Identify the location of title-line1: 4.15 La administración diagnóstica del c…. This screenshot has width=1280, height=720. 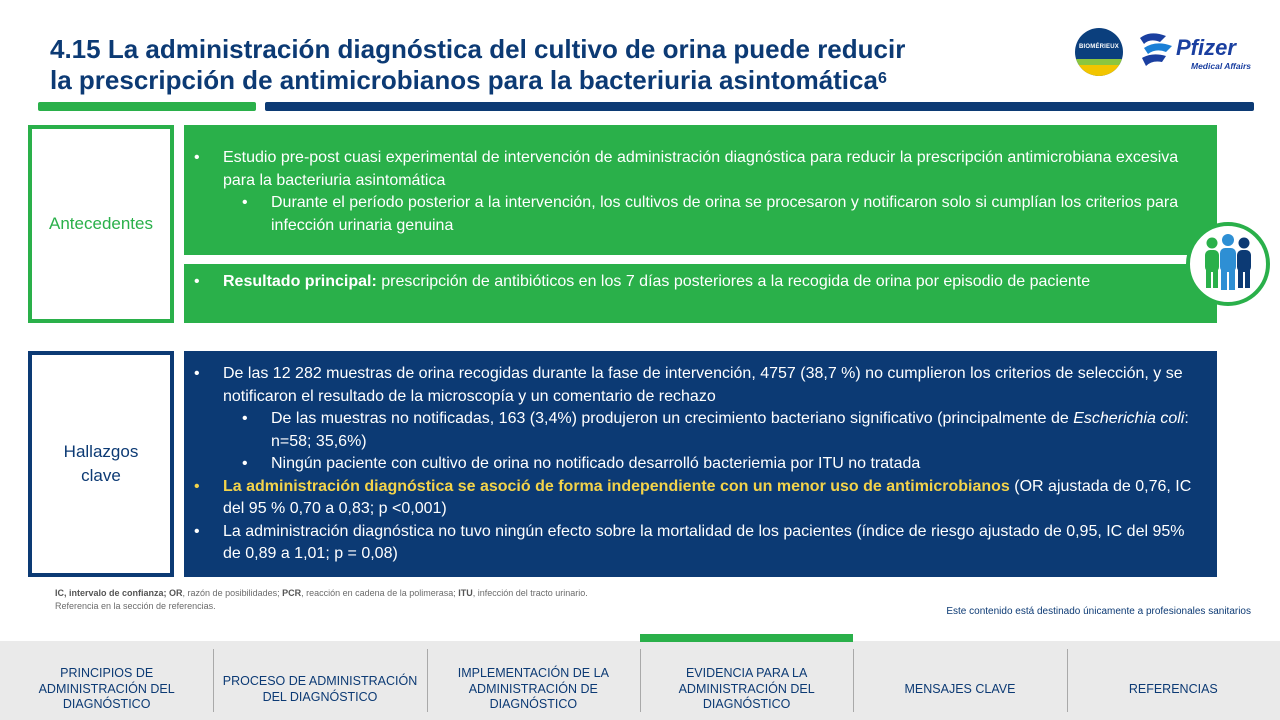
(478, 49).